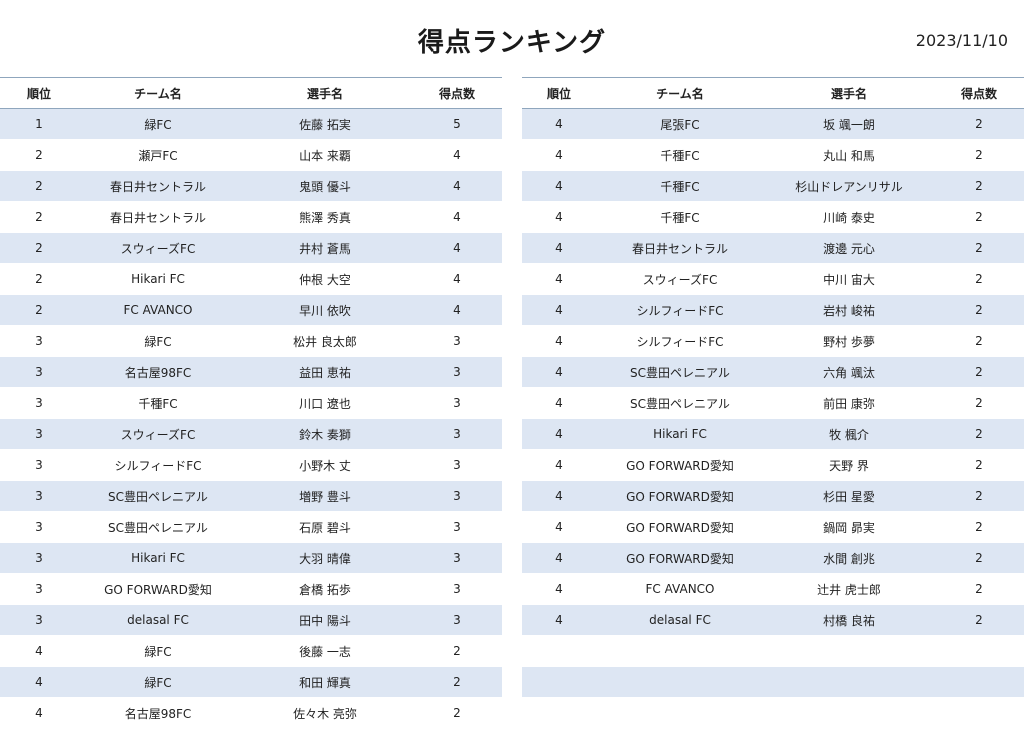 This screenshot has height=729, width=1024. I want to click on player-cell: 田中 陽斗, so click(325, 620).